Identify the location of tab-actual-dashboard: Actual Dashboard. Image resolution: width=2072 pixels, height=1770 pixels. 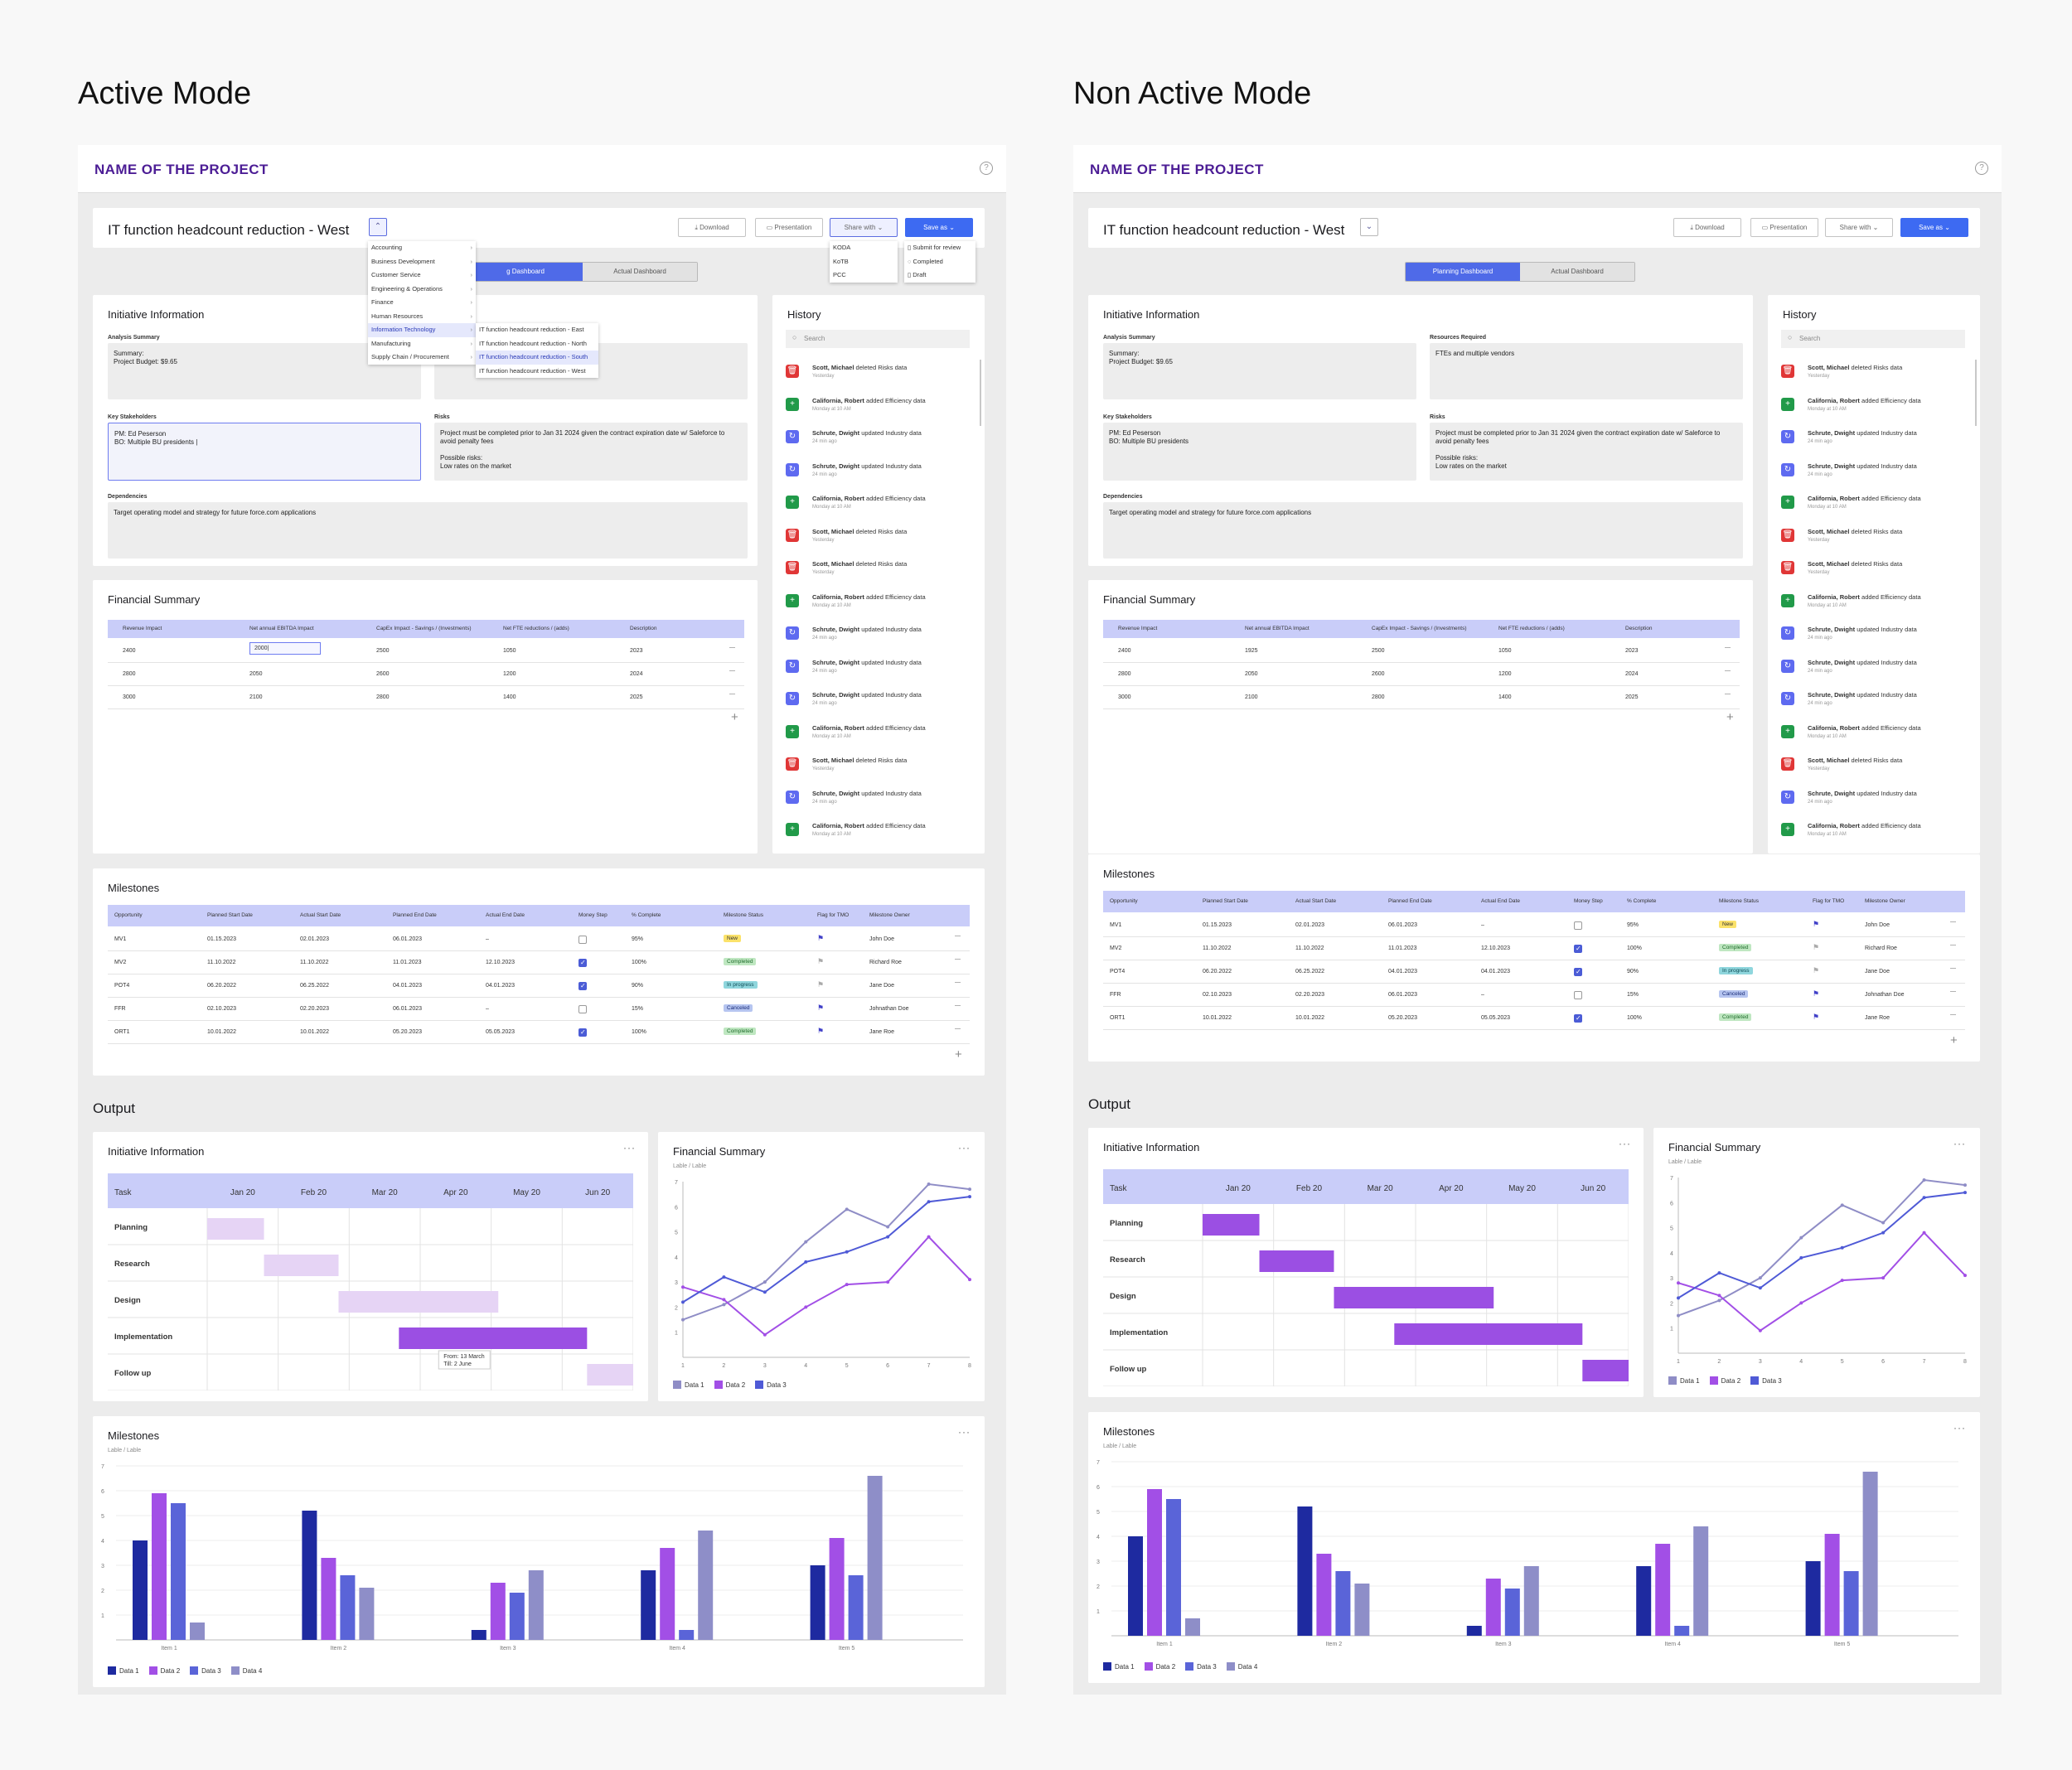
(1577, 272).